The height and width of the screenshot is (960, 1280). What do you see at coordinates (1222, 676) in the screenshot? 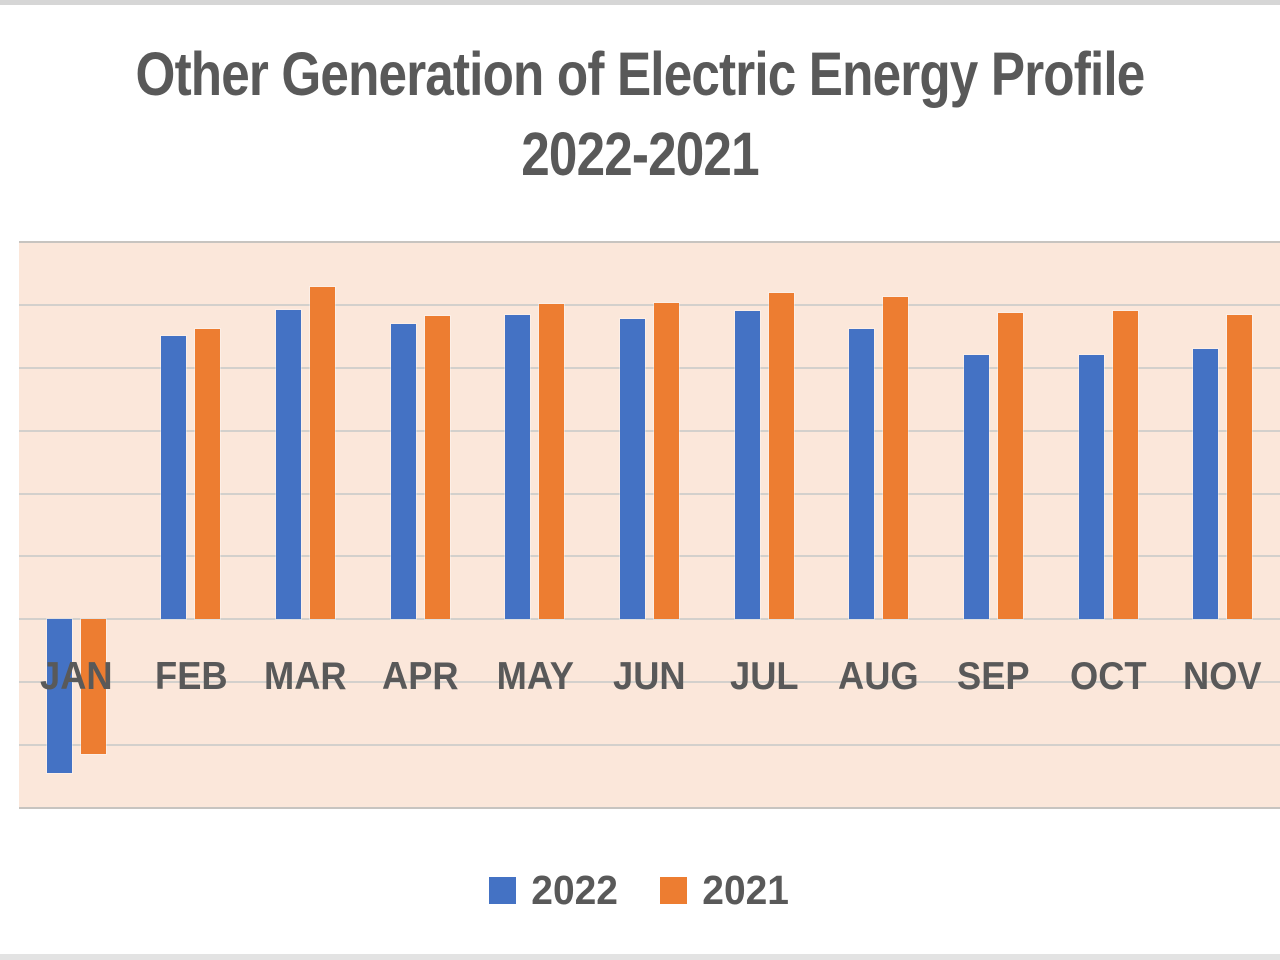
I see `category-label-NOV: NOV` at bounding box center [1222, 676].